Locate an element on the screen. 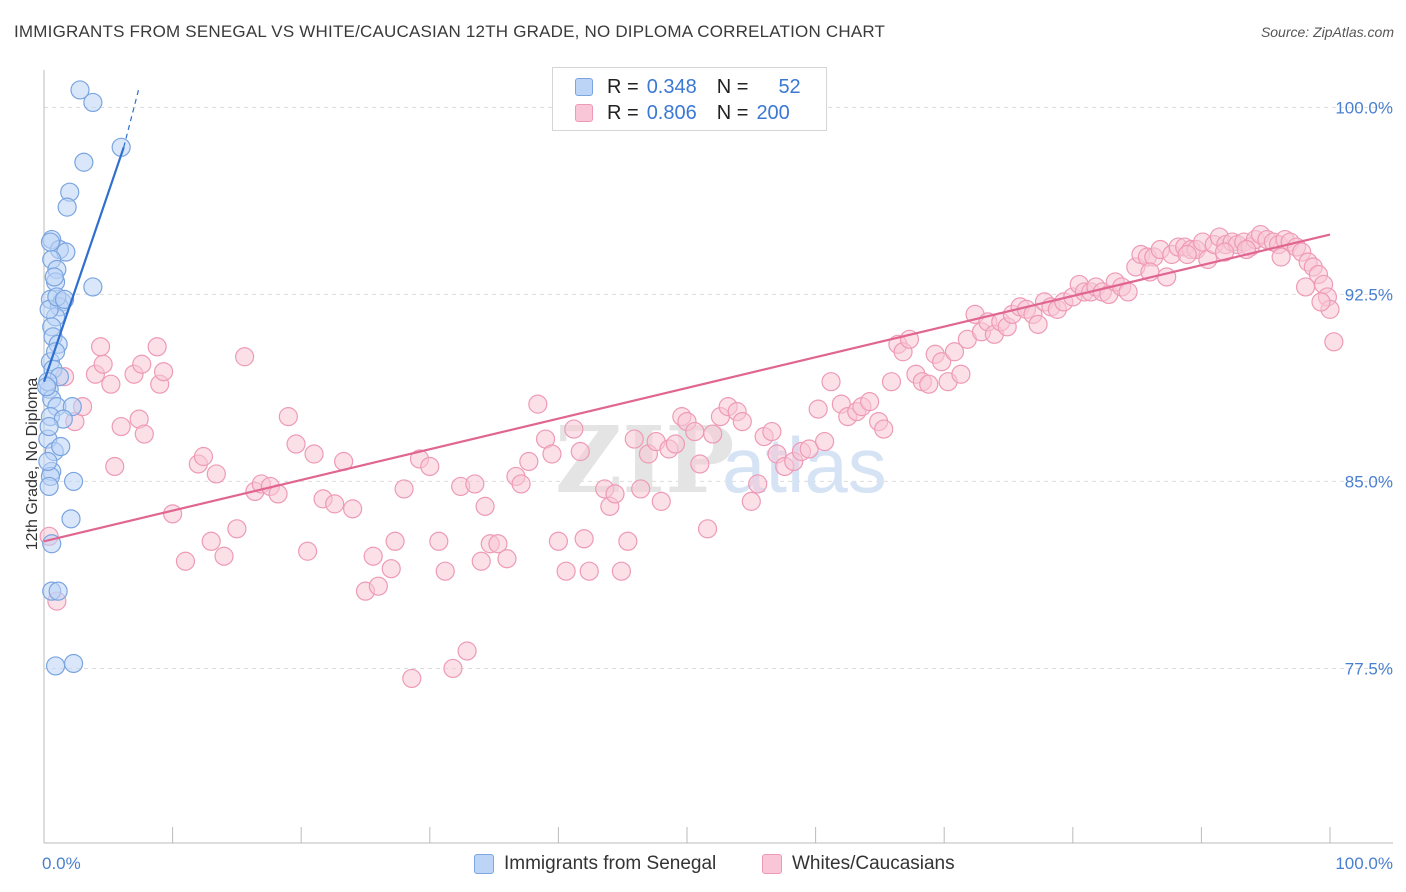 Image resolution: width=1406 pixels, height=892 pixels. legend-swatch-blue is located at coordinates (584, 87).